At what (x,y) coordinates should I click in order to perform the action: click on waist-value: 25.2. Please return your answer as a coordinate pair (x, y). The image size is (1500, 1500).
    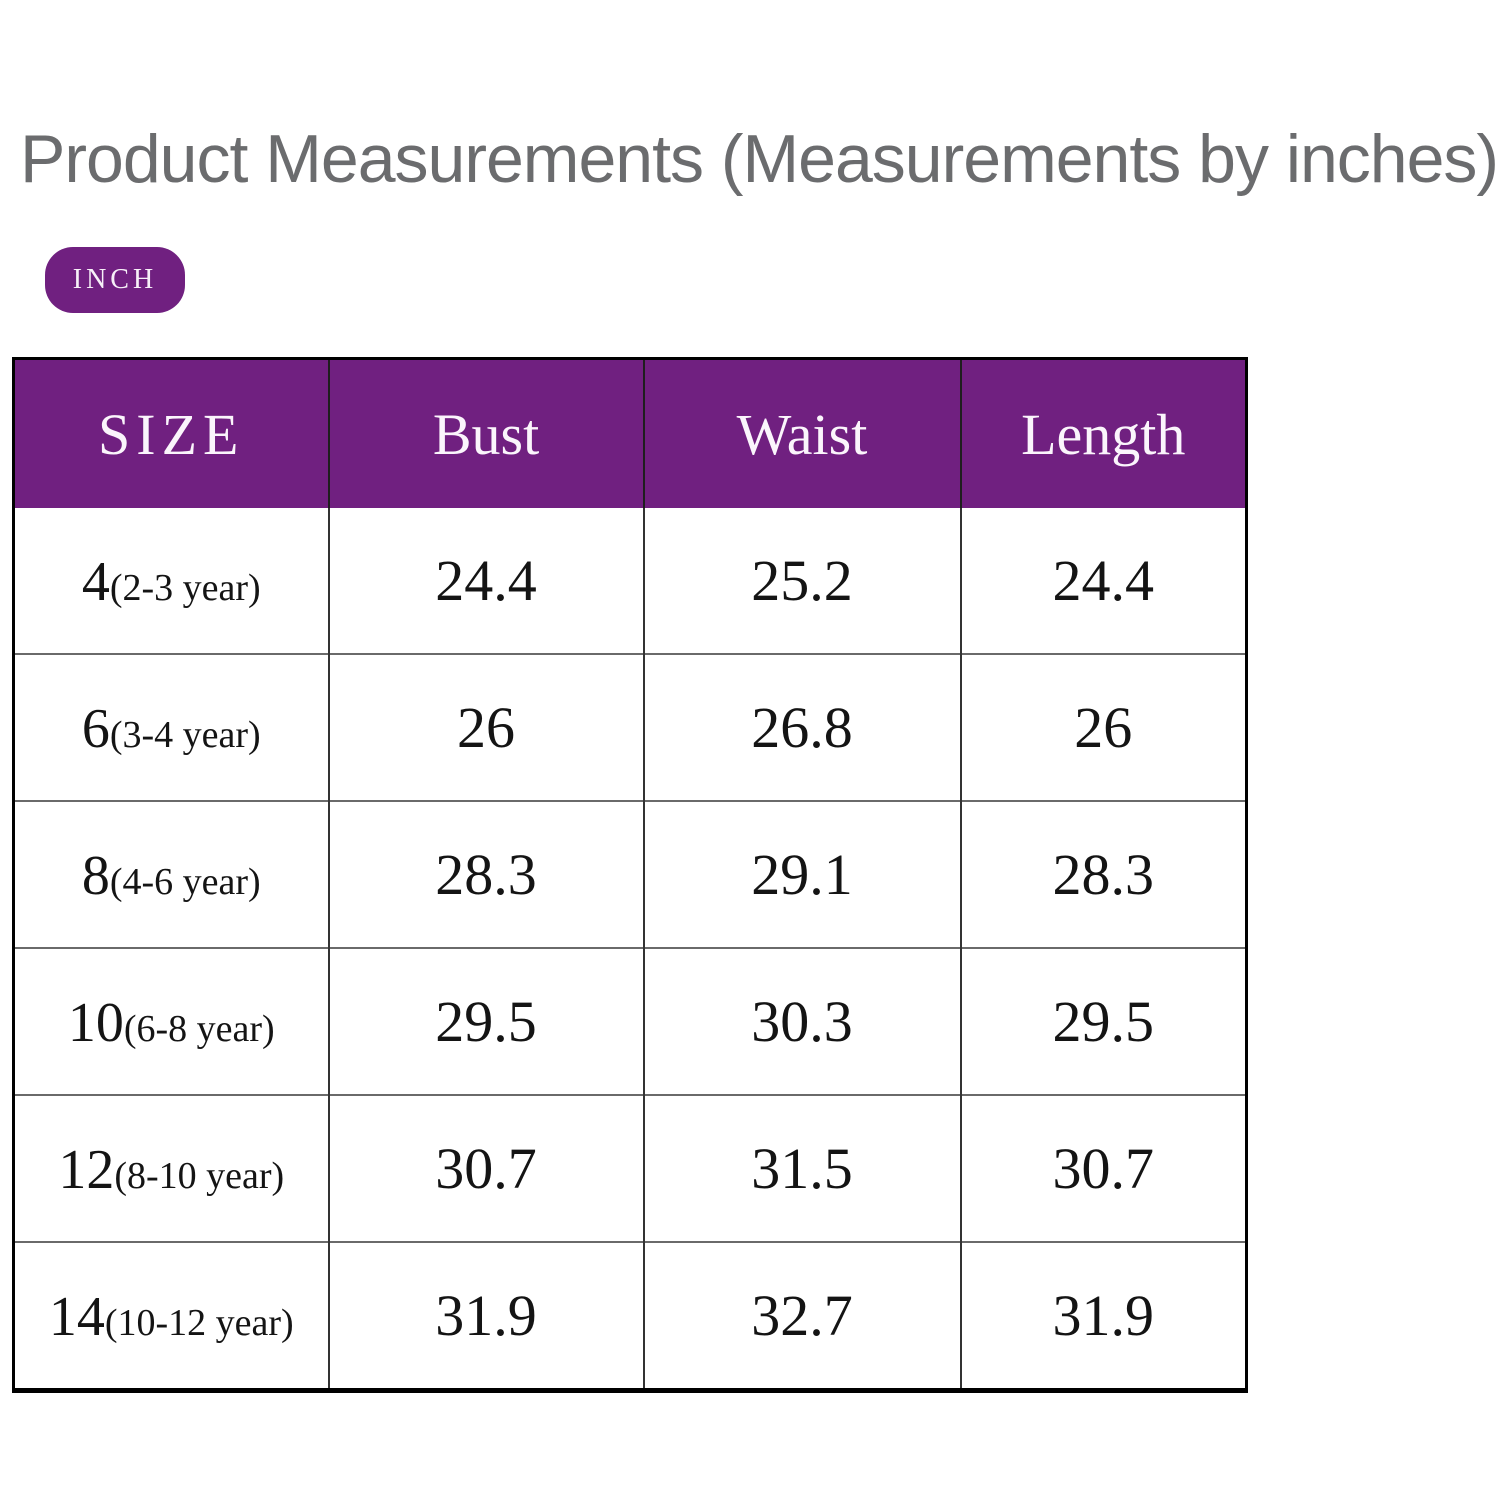
    Looking at the image, I should click on (801, 581).